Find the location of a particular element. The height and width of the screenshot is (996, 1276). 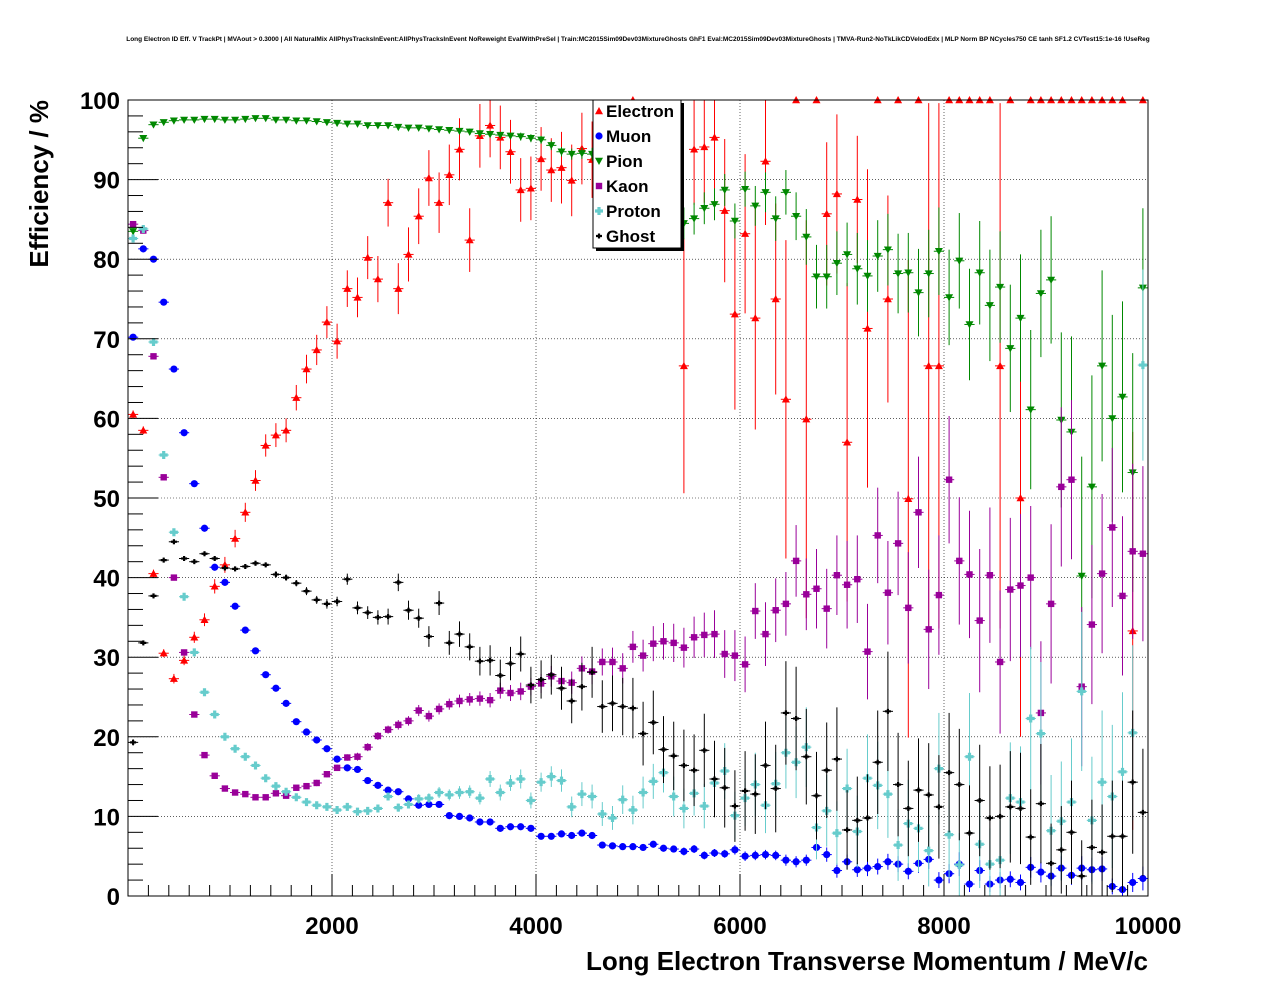

y-axis-label: Efficiency / % is located at coordinates (39, 184).